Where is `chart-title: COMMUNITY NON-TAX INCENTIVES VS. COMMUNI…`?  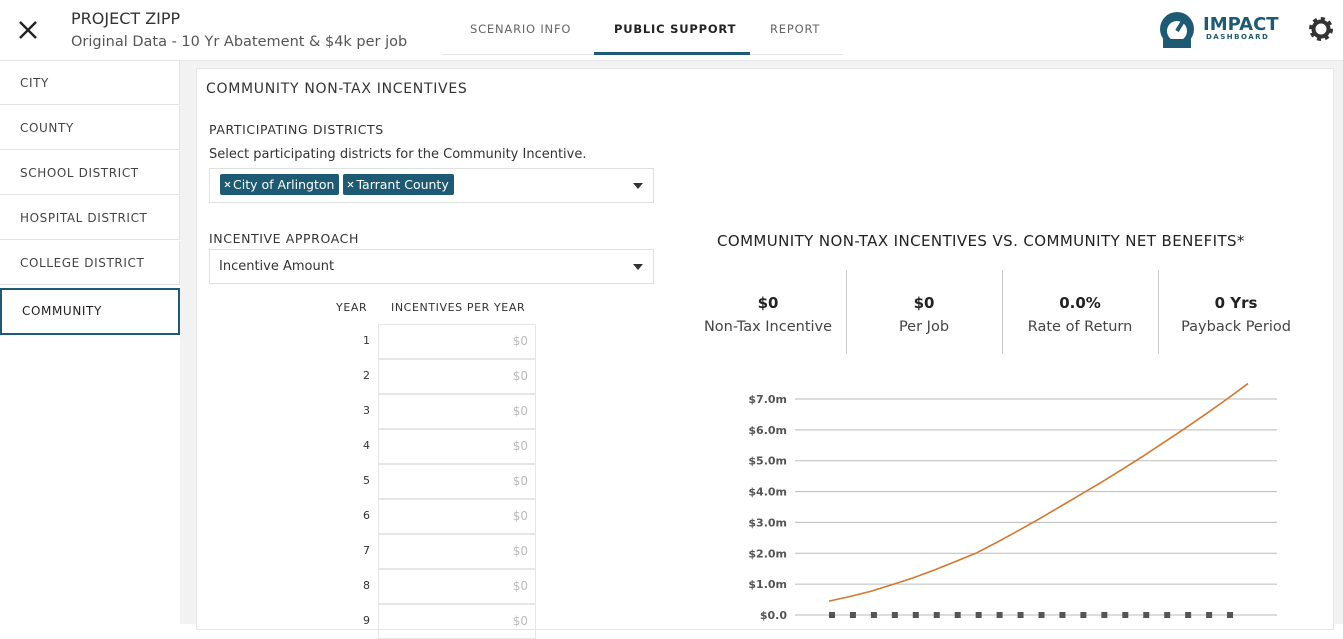
chart-title: COMMUNITY NON-TAX INCENTIVES VS. COMMUNI… is located at coordinates (981, 241).